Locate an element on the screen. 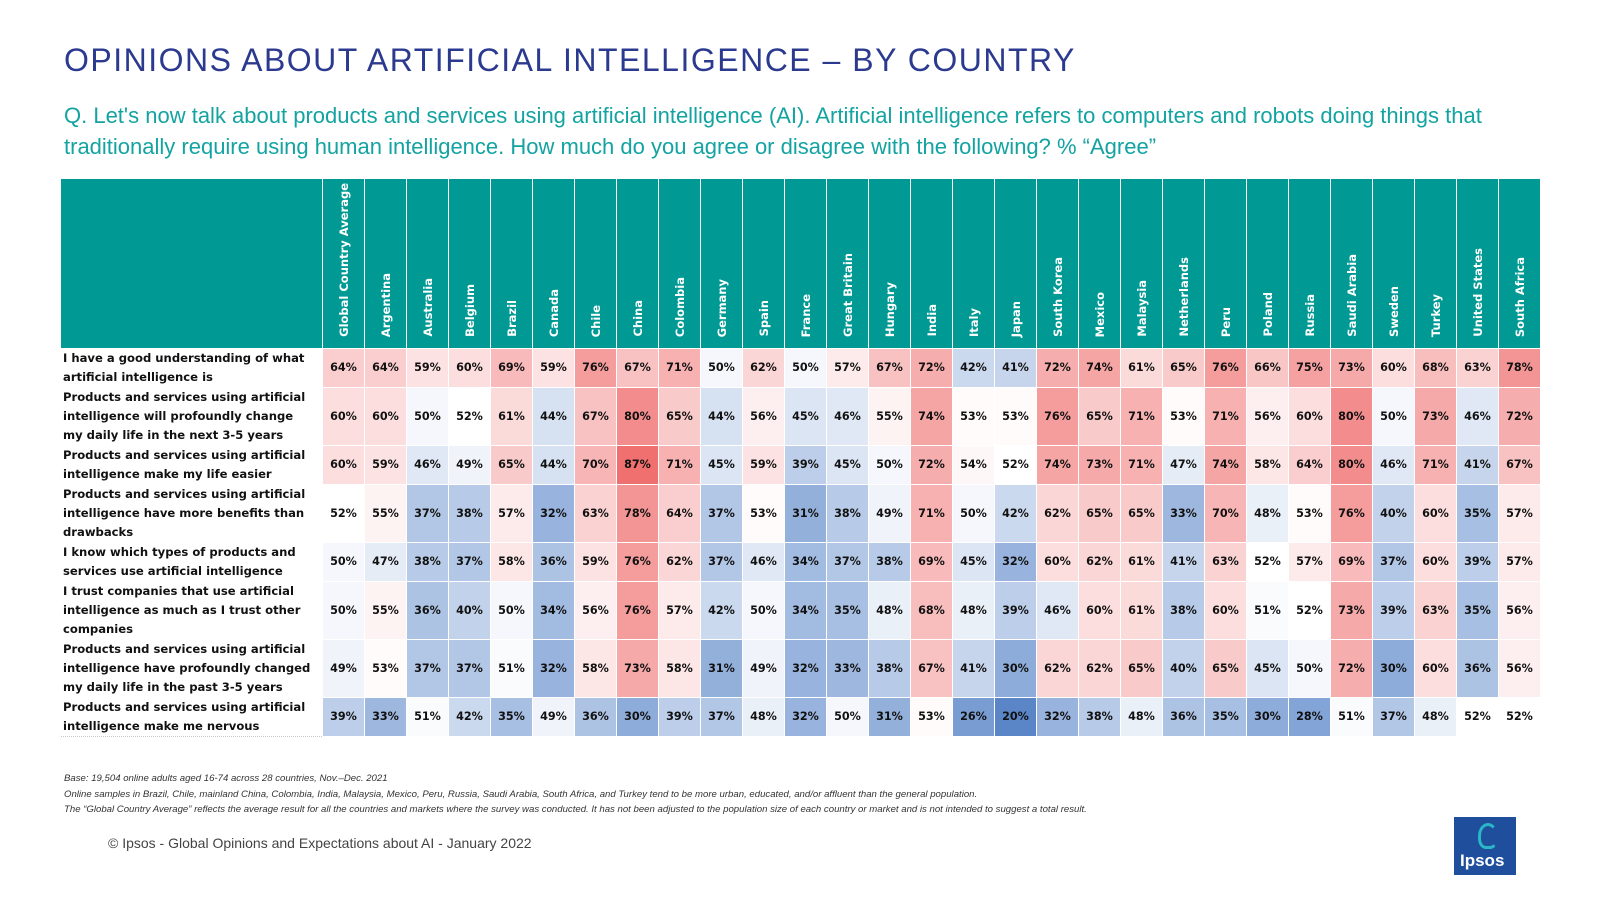 This screenshot has width=1600, height=900. heatmap-cell: 76% is located at coordinates (1351, 513).